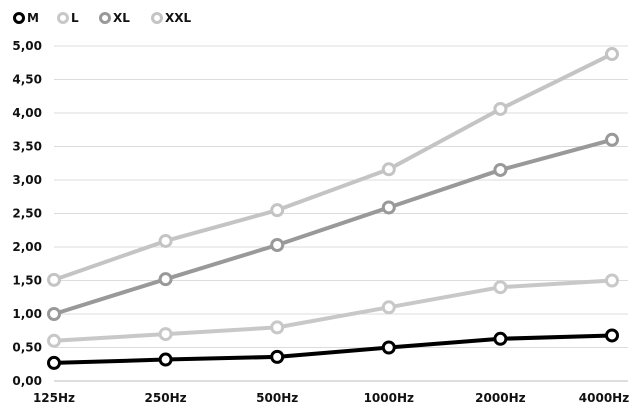 The image size is (640, 412). What do you see at coordinates (277, 398) in the screenshot?
I see `x-tick-label: 500Hz` at bounding box center [277, 398].